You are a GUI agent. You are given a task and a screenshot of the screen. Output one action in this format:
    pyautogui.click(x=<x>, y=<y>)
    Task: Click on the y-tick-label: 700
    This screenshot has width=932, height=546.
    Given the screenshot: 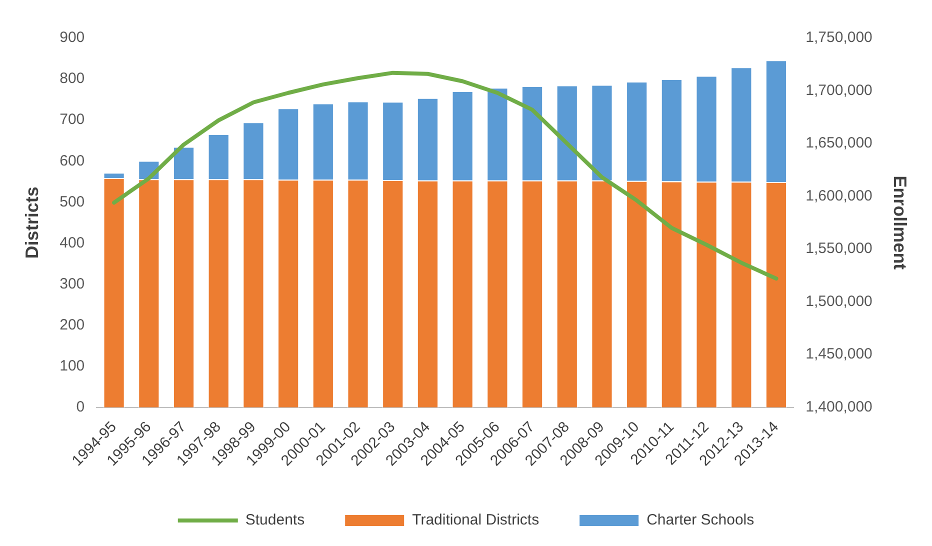 What is the action you would take?
    pyautogui.click(x=72, y=119)
    